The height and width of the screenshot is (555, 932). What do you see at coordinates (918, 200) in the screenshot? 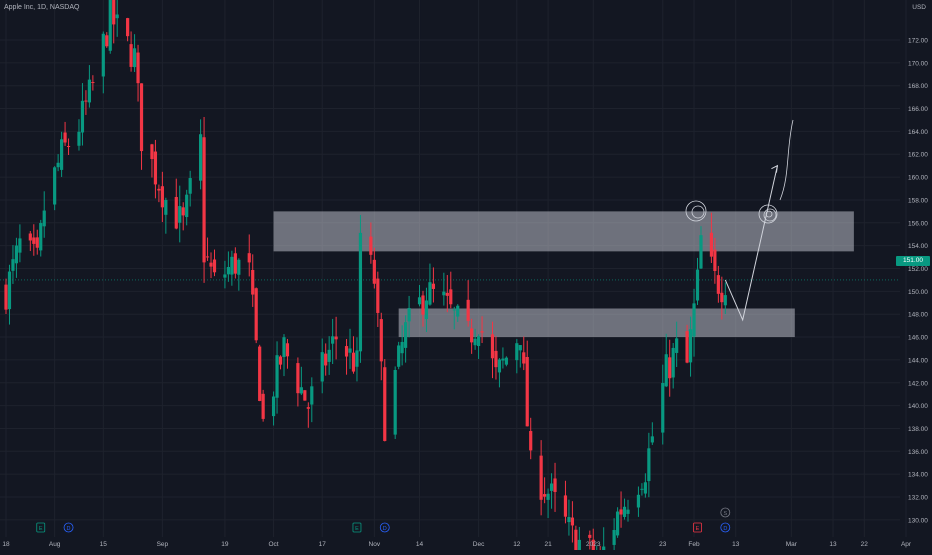
I see `y-tick-label: 158.00` at bounding box center [918, 200].